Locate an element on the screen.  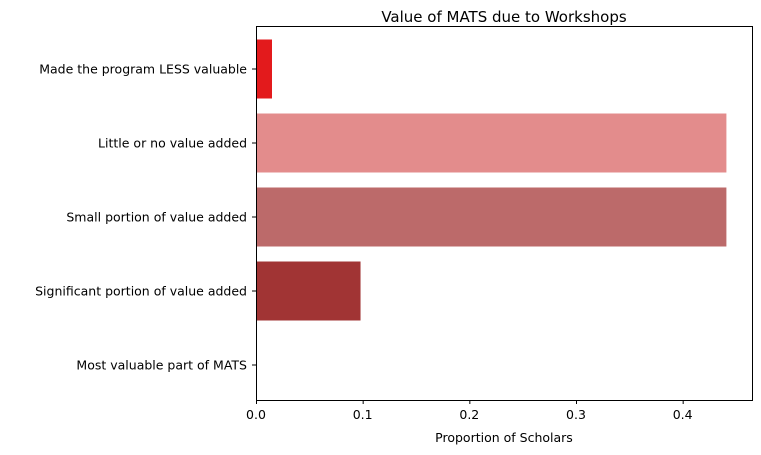
x-tick-label-0: 0.0 is located at coordinates (256, 414).